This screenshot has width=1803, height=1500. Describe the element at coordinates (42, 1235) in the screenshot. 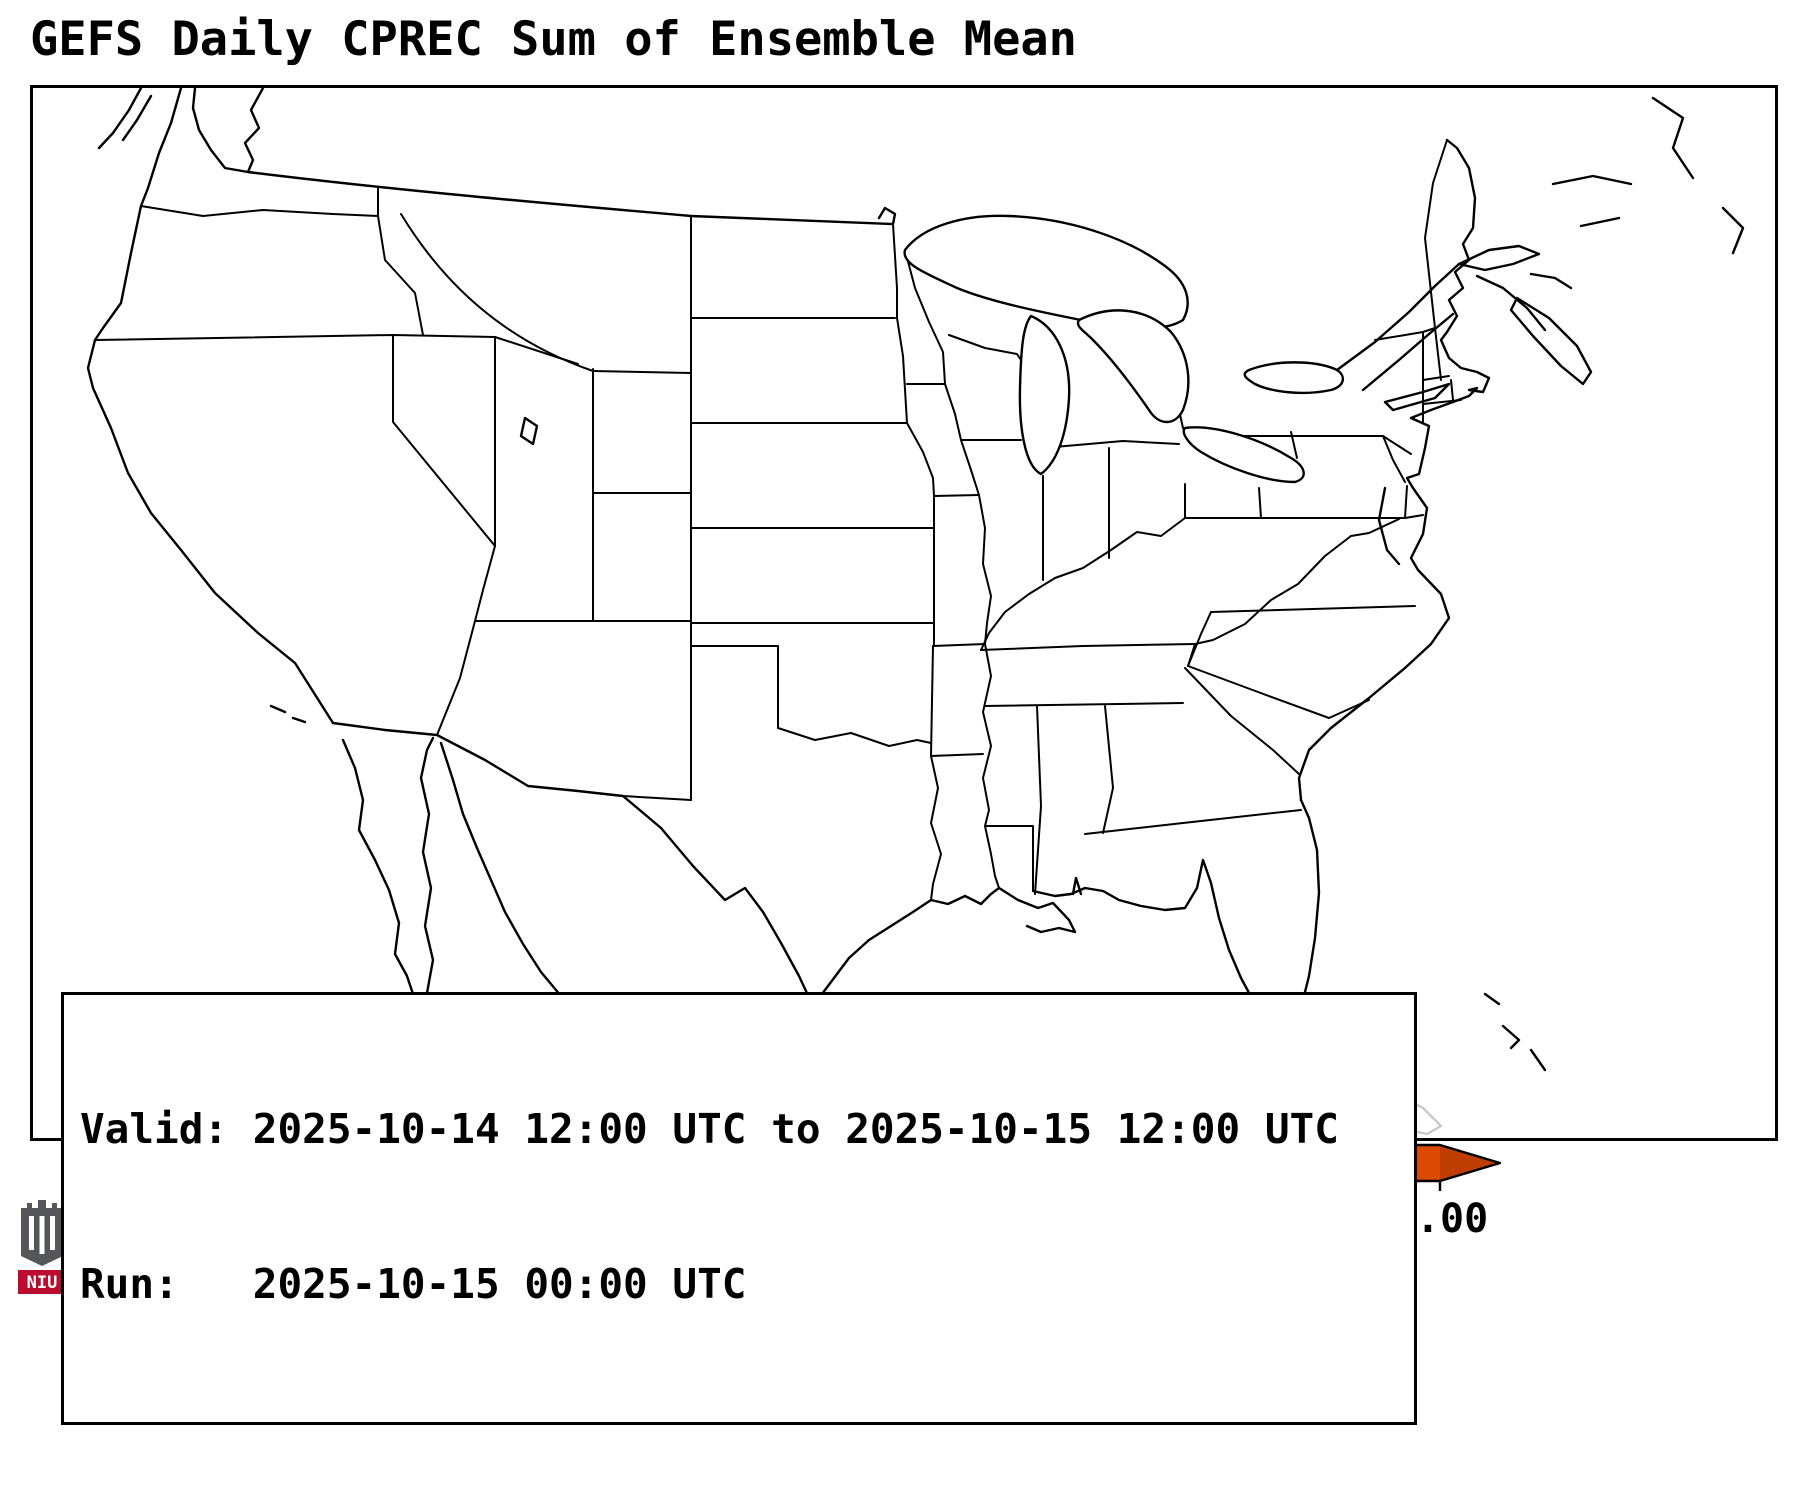

I see `niu-shield-columns` at that location.